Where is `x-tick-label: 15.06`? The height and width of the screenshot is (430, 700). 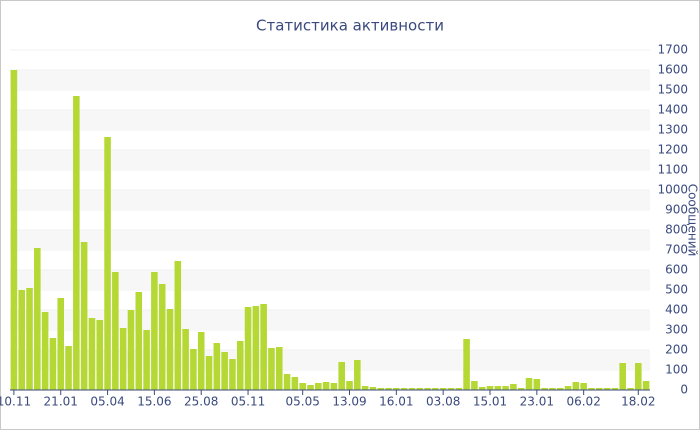
x-tick-label: 15.06 is located at coordinates (154, 402).